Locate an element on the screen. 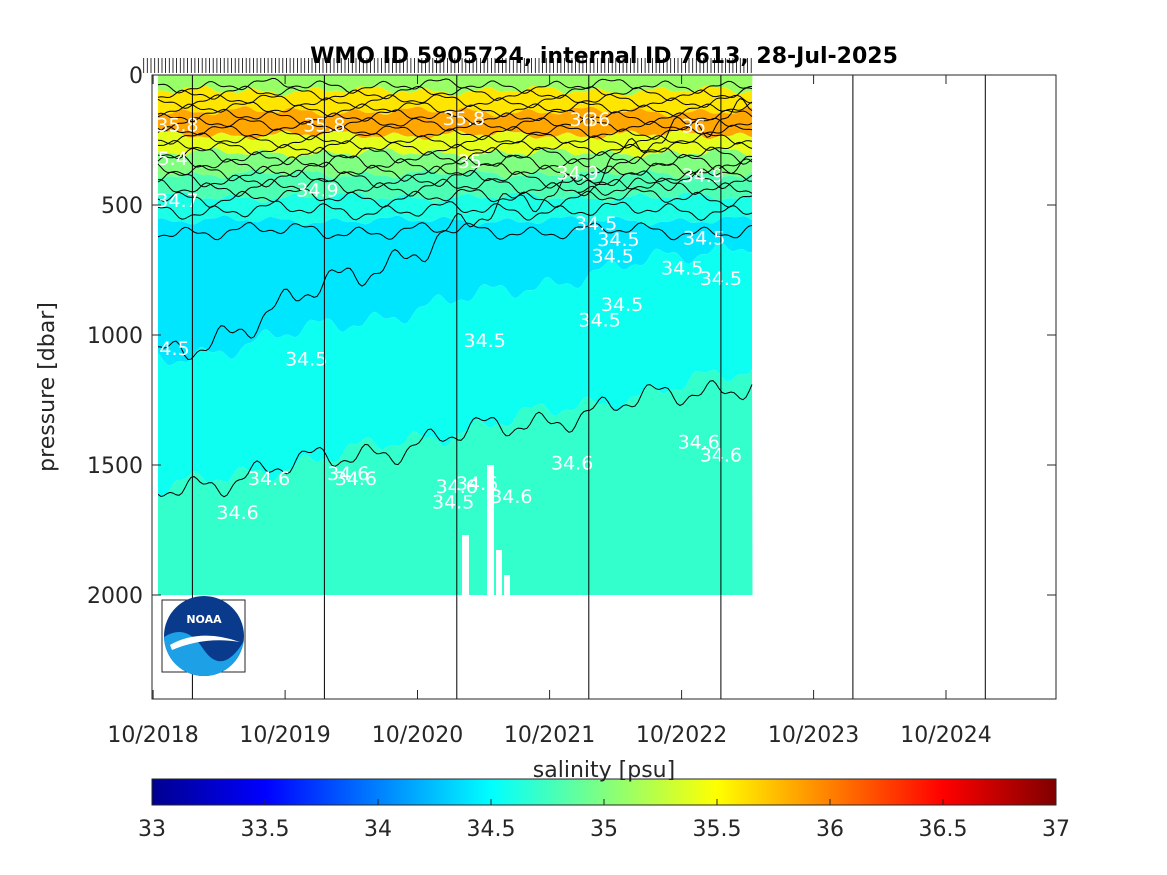 The width and height of the screenshot is (1167, 875). y-tick-label: 500 is located at coordinates (122, 206).